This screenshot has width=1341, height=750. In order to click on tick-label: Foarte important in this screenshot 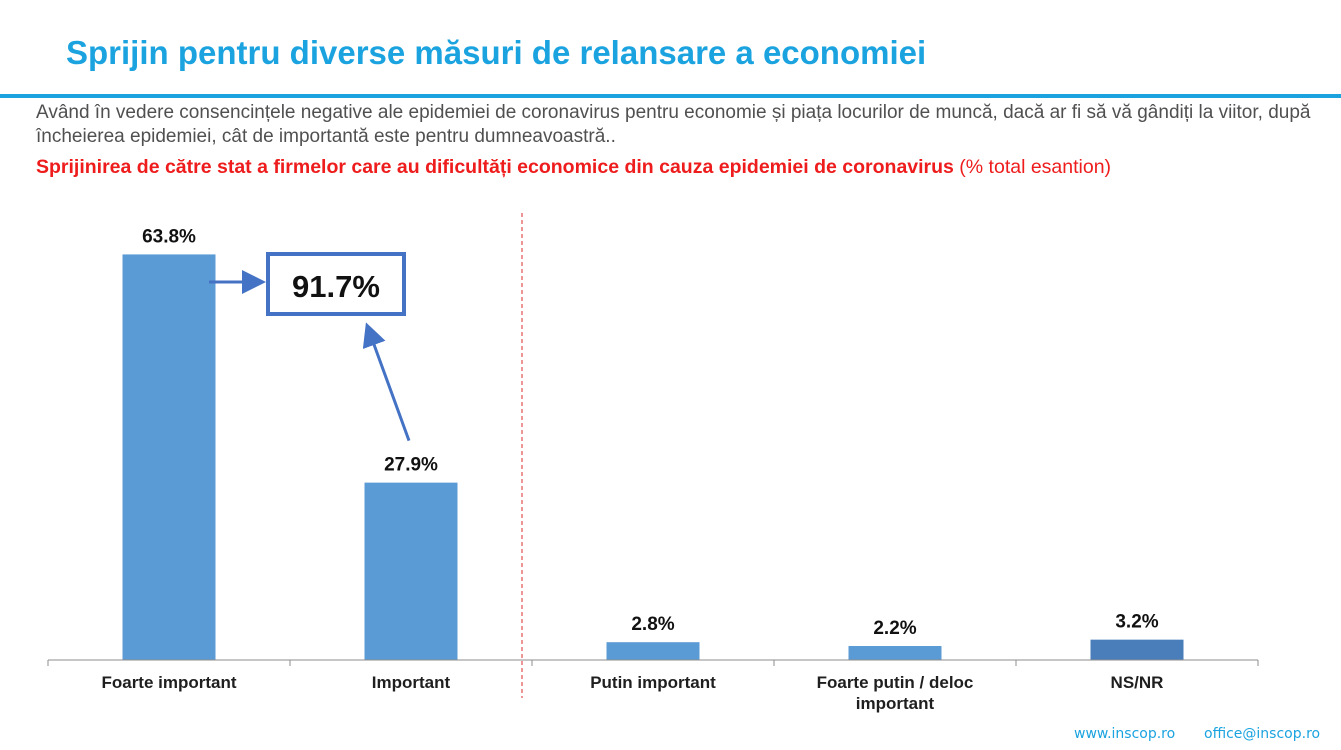, I will do `click(168, 682)`.